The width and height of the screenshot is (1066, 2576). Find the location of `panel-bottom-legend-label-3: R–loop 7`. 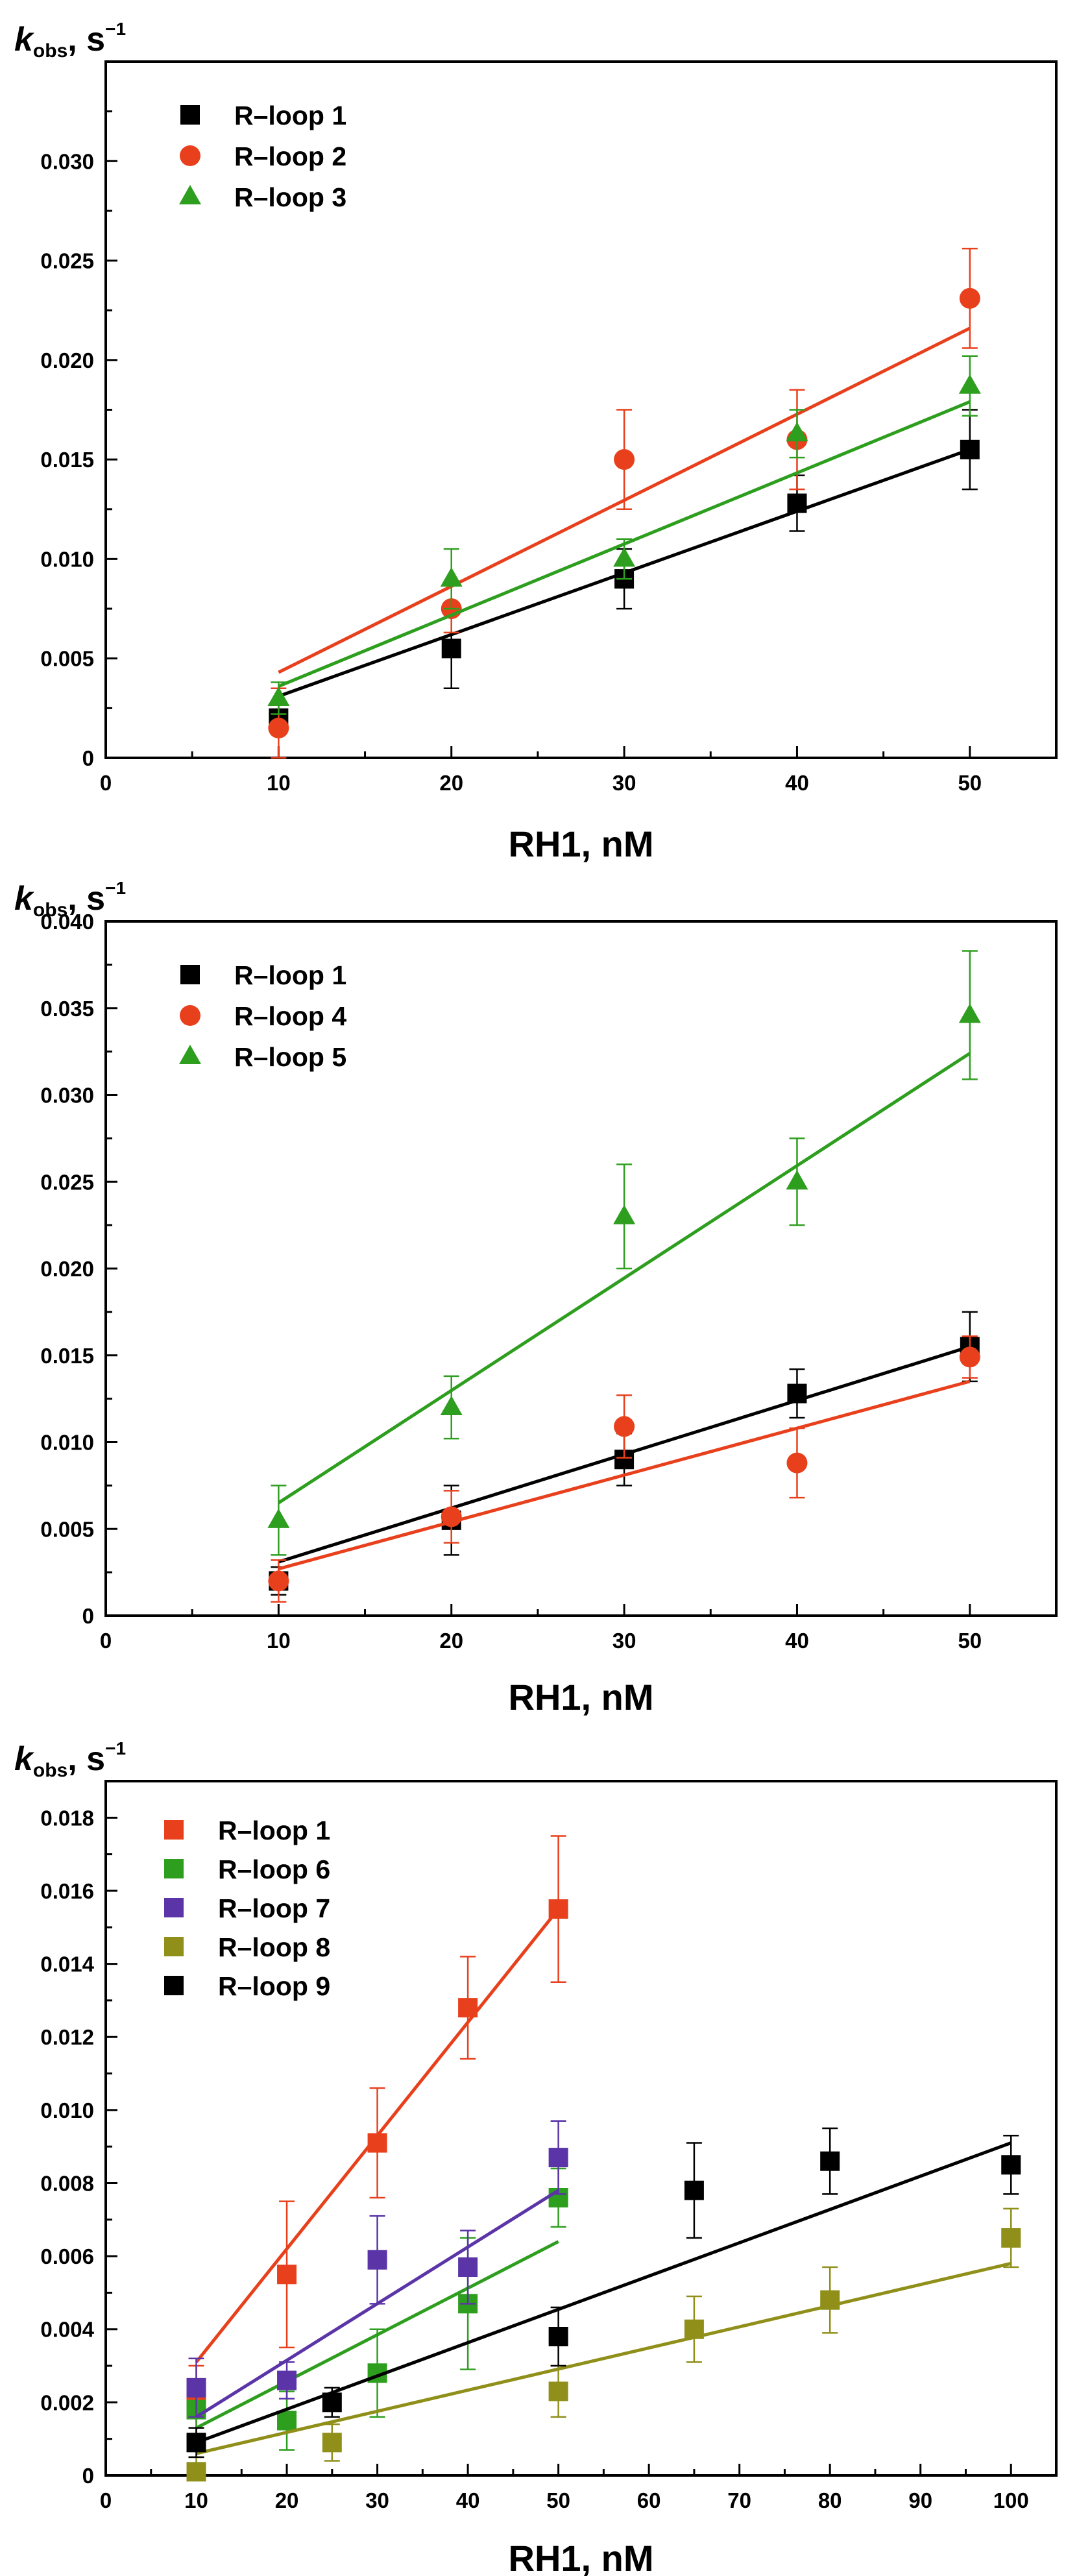

panel-bottom-legend-label-3: R–loop 7 is located at coordinates (274, 1908).